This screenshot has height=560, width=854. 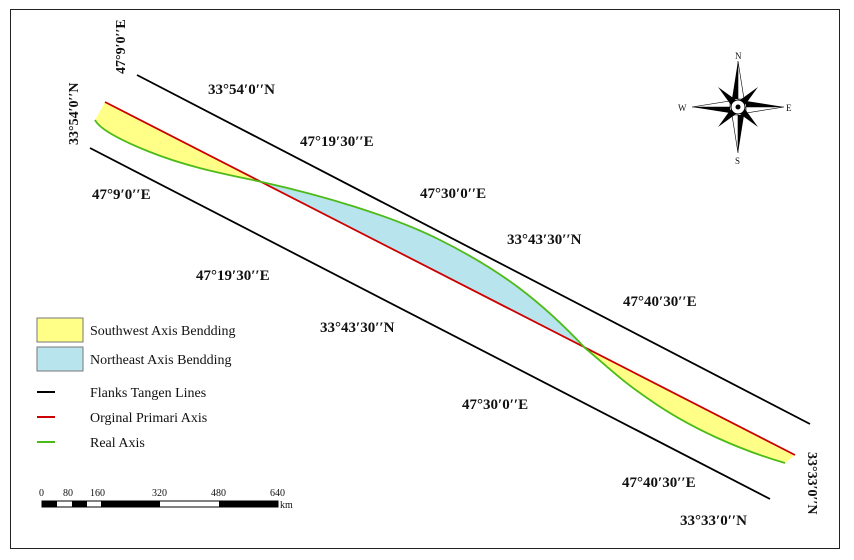 What do you see at coordinates (241, 90) in the screenshot?
I see `label-top-lat-1: 33°54′0′′N` at bounding box center [241, 90].